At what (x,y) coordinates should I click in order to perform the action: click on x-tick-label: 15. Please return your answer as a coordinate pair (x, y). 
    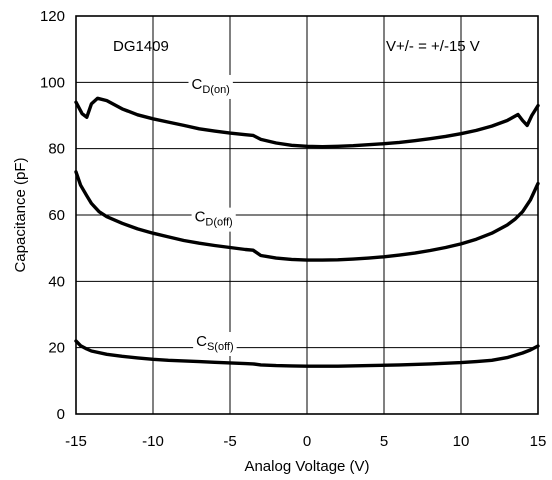
    Looking at the image, I should click on (538, 441).